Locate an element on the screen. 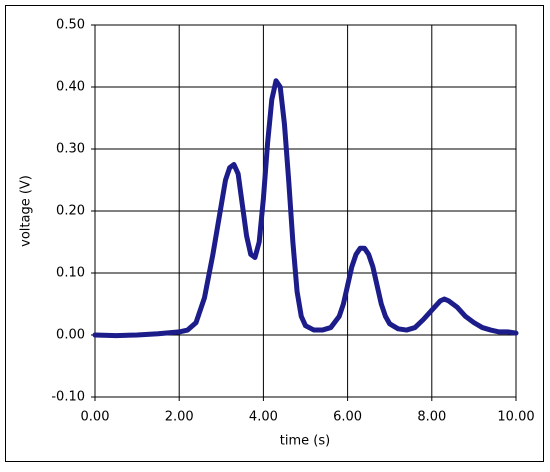 The height and width of the screenshot is (472, 550). x-tick-label: 4.00 is located at coordinates (263, 417).